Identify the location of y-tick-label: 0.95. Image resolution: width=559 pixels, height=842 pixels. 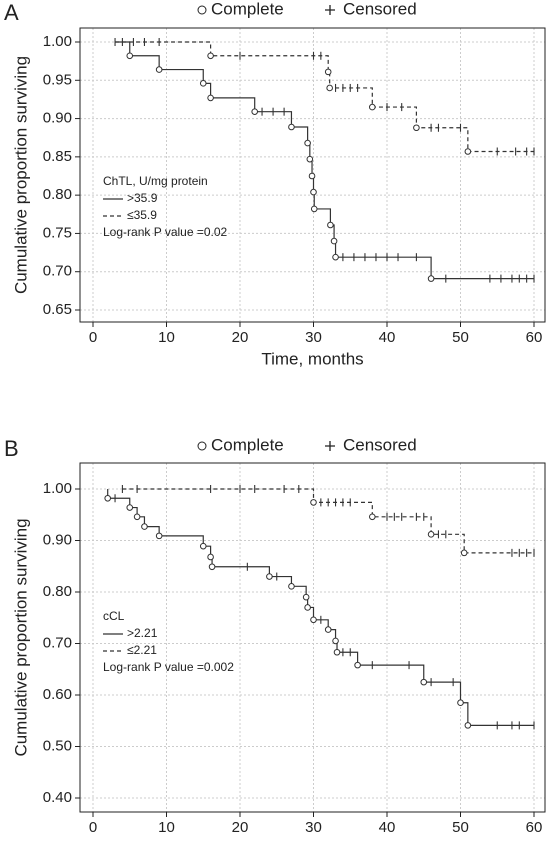
(57, 79).